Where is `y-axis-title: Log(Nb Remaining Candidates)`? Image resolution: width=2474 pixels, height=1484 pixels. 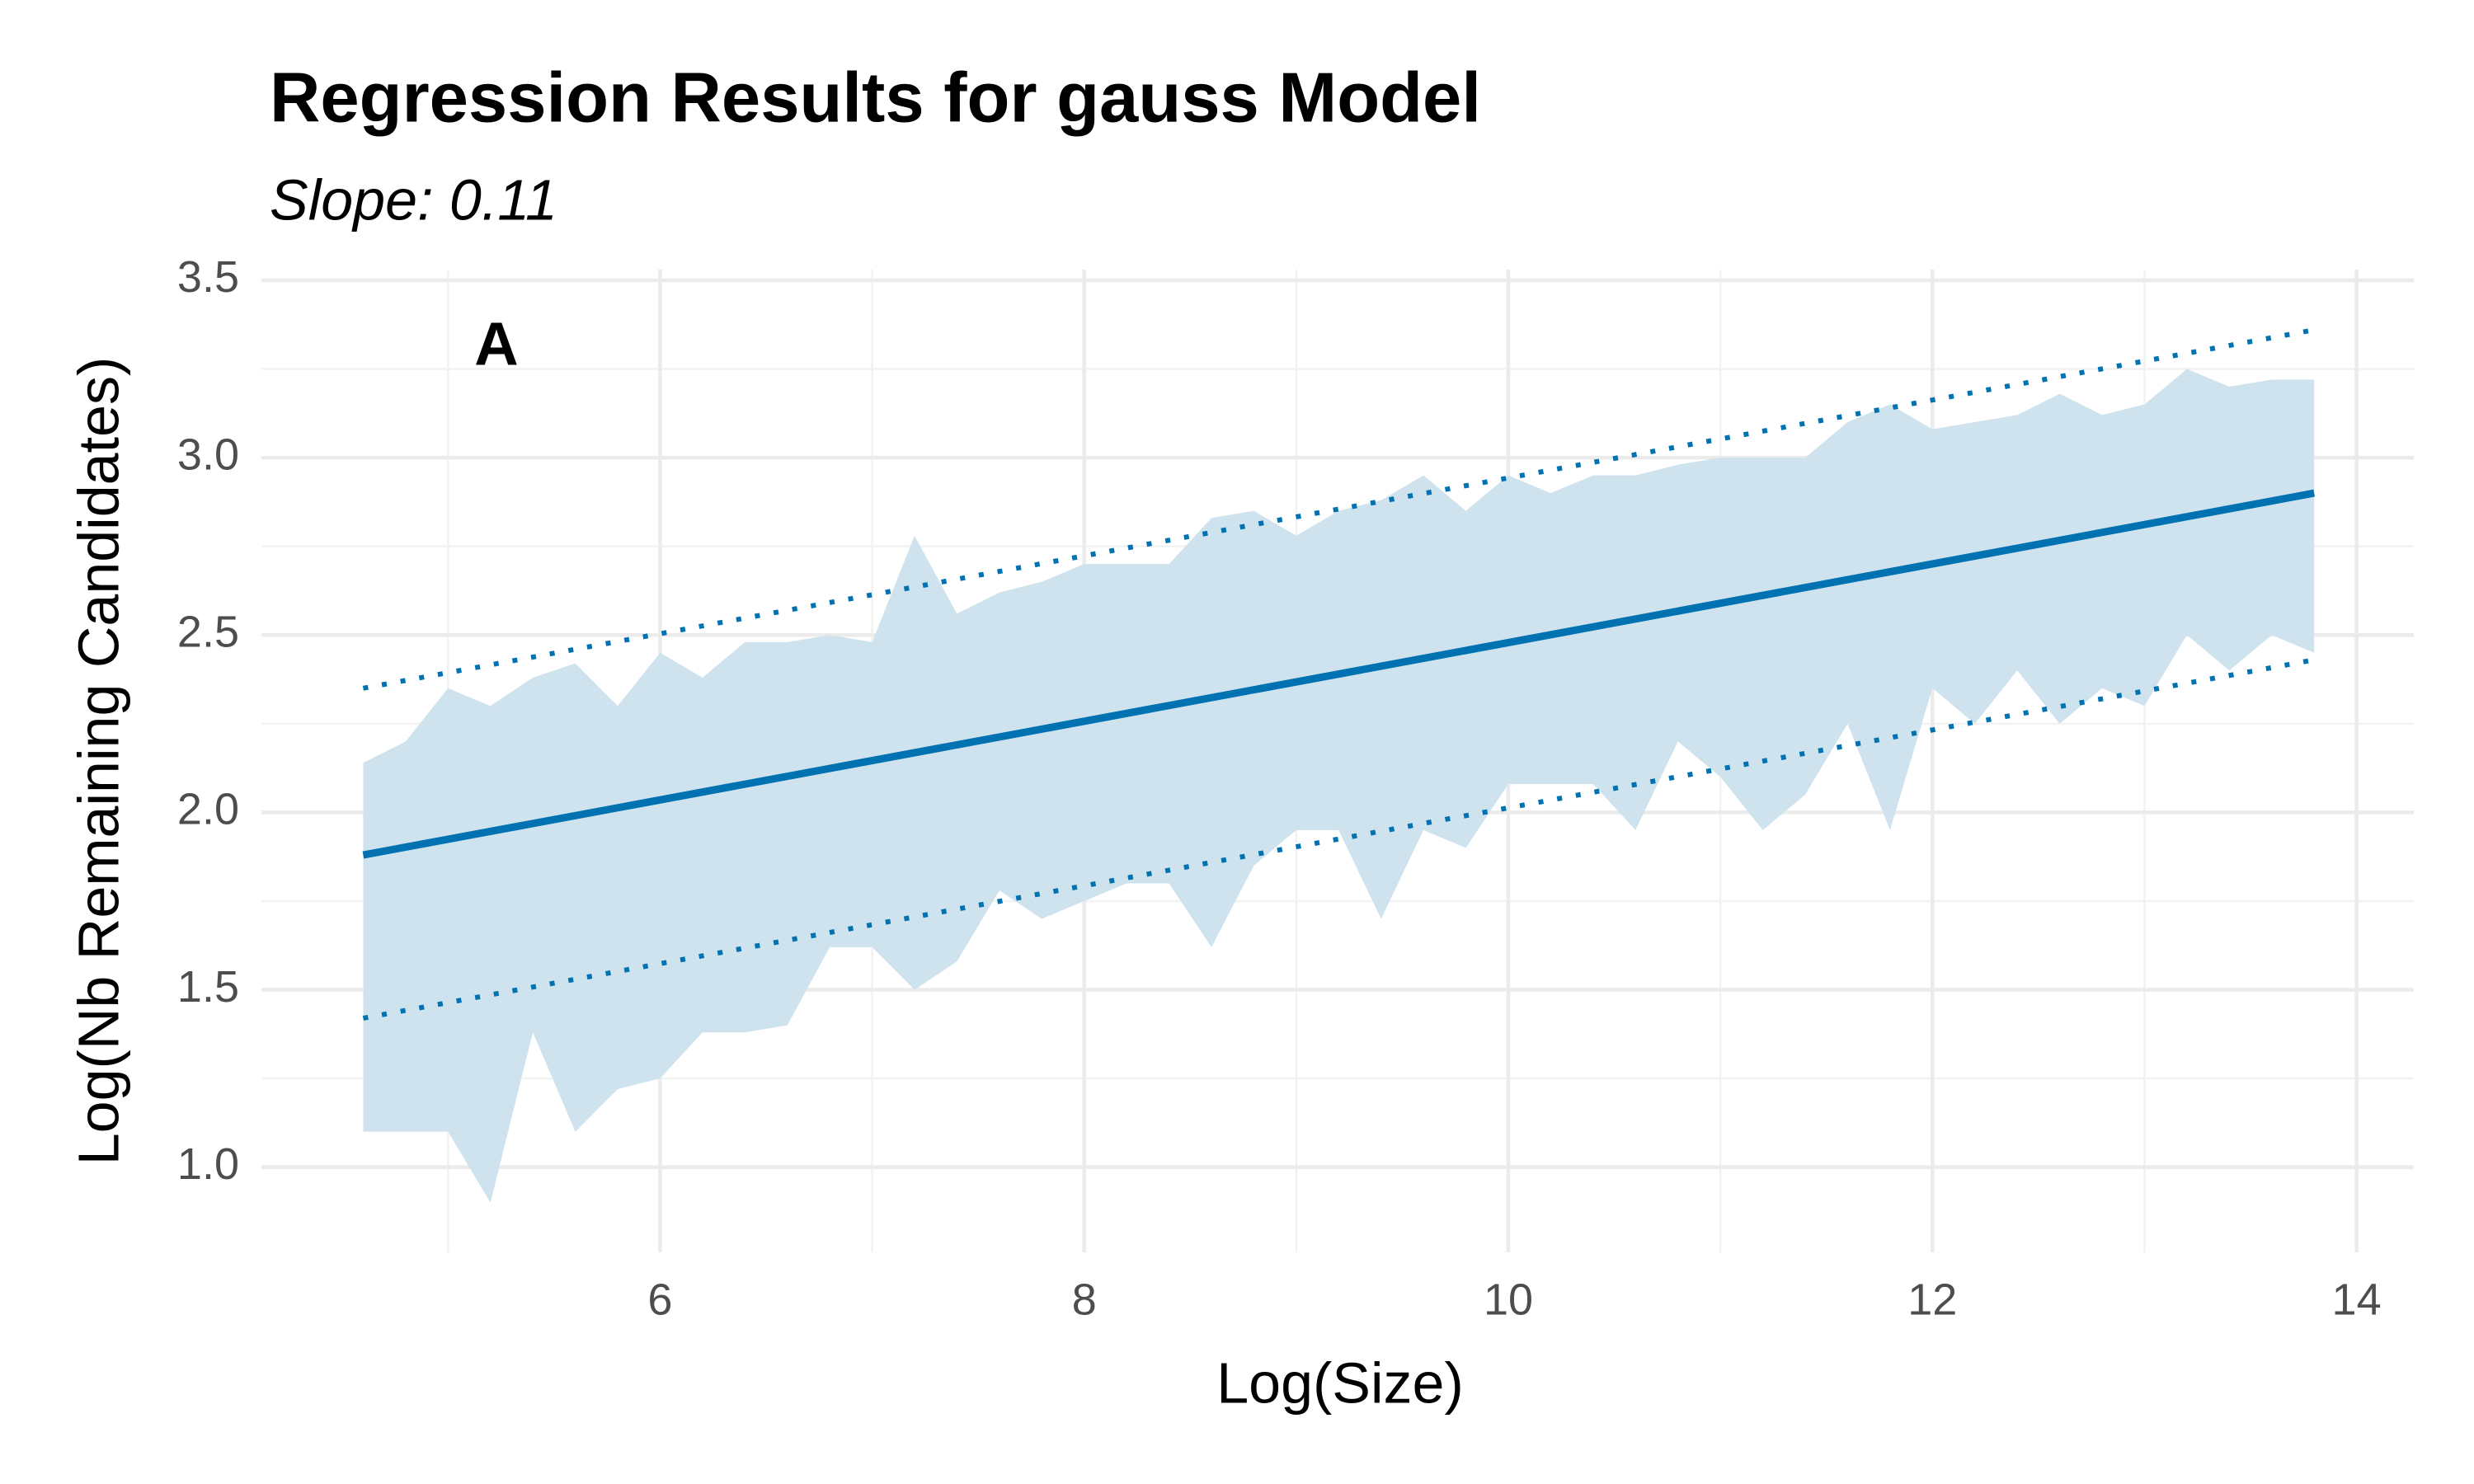 y-axis-title: Log(Nb Remaining Candidates) is located at coordinates (98, 761).